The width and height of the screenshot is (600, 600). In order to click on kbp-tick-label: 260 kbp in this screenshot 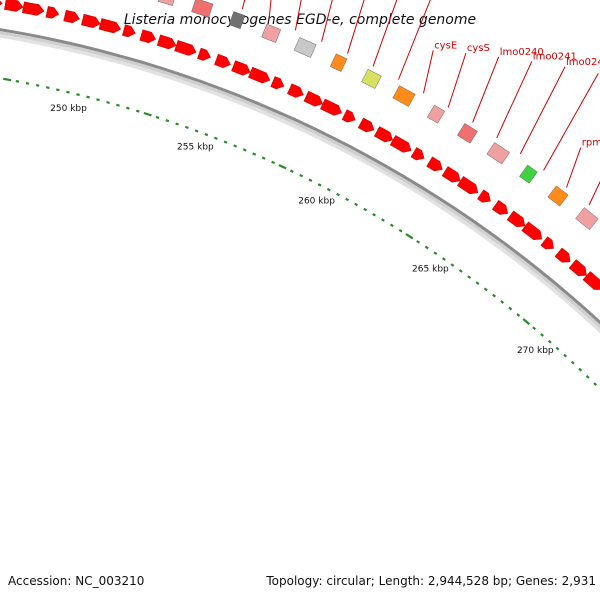, I will do `click(316, 202)`.